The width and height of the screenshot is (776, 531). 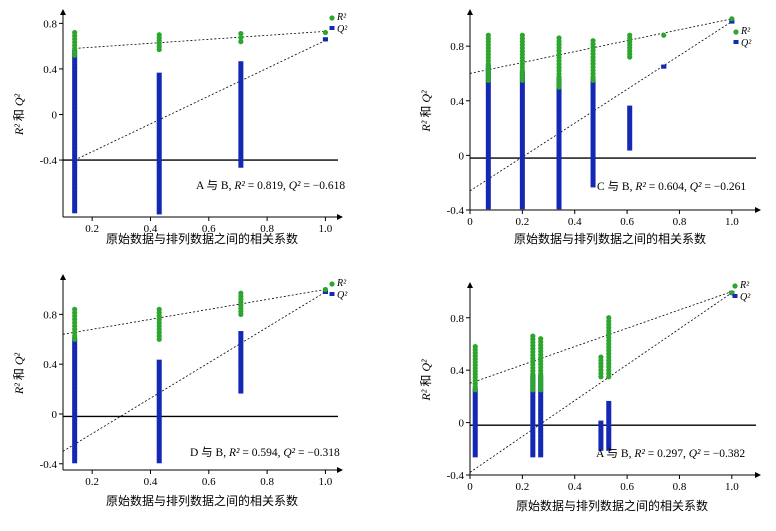 What do you see at coordinates (732, 222) in the screenshot?
I see `x-tick-label: 1.0` at bounding box center [732, 222].